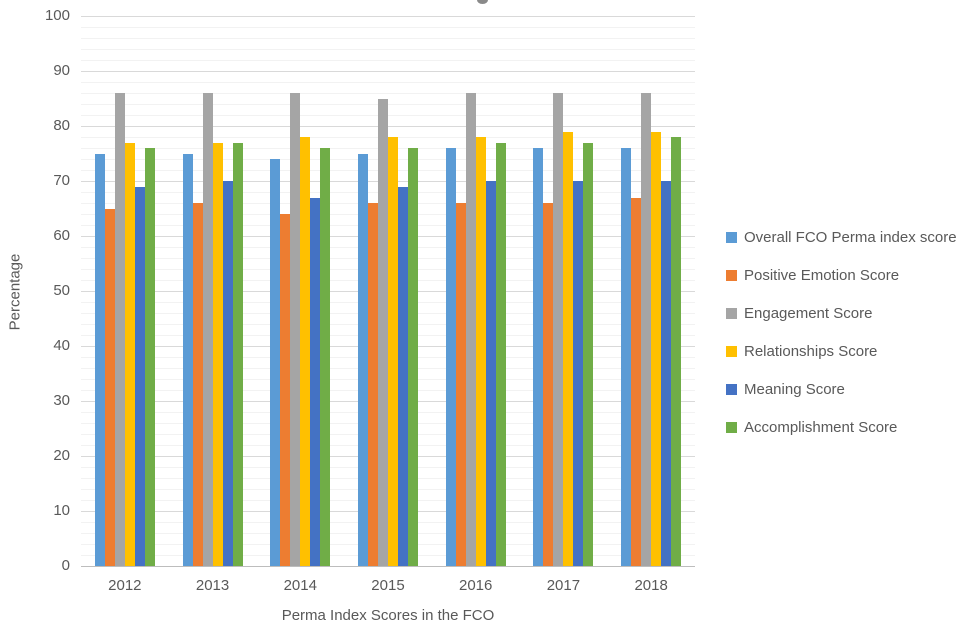 This screenshot has width=960, height=640. I want to click on legend-item-meaning-score: Meaning Score, so click(841, 389).